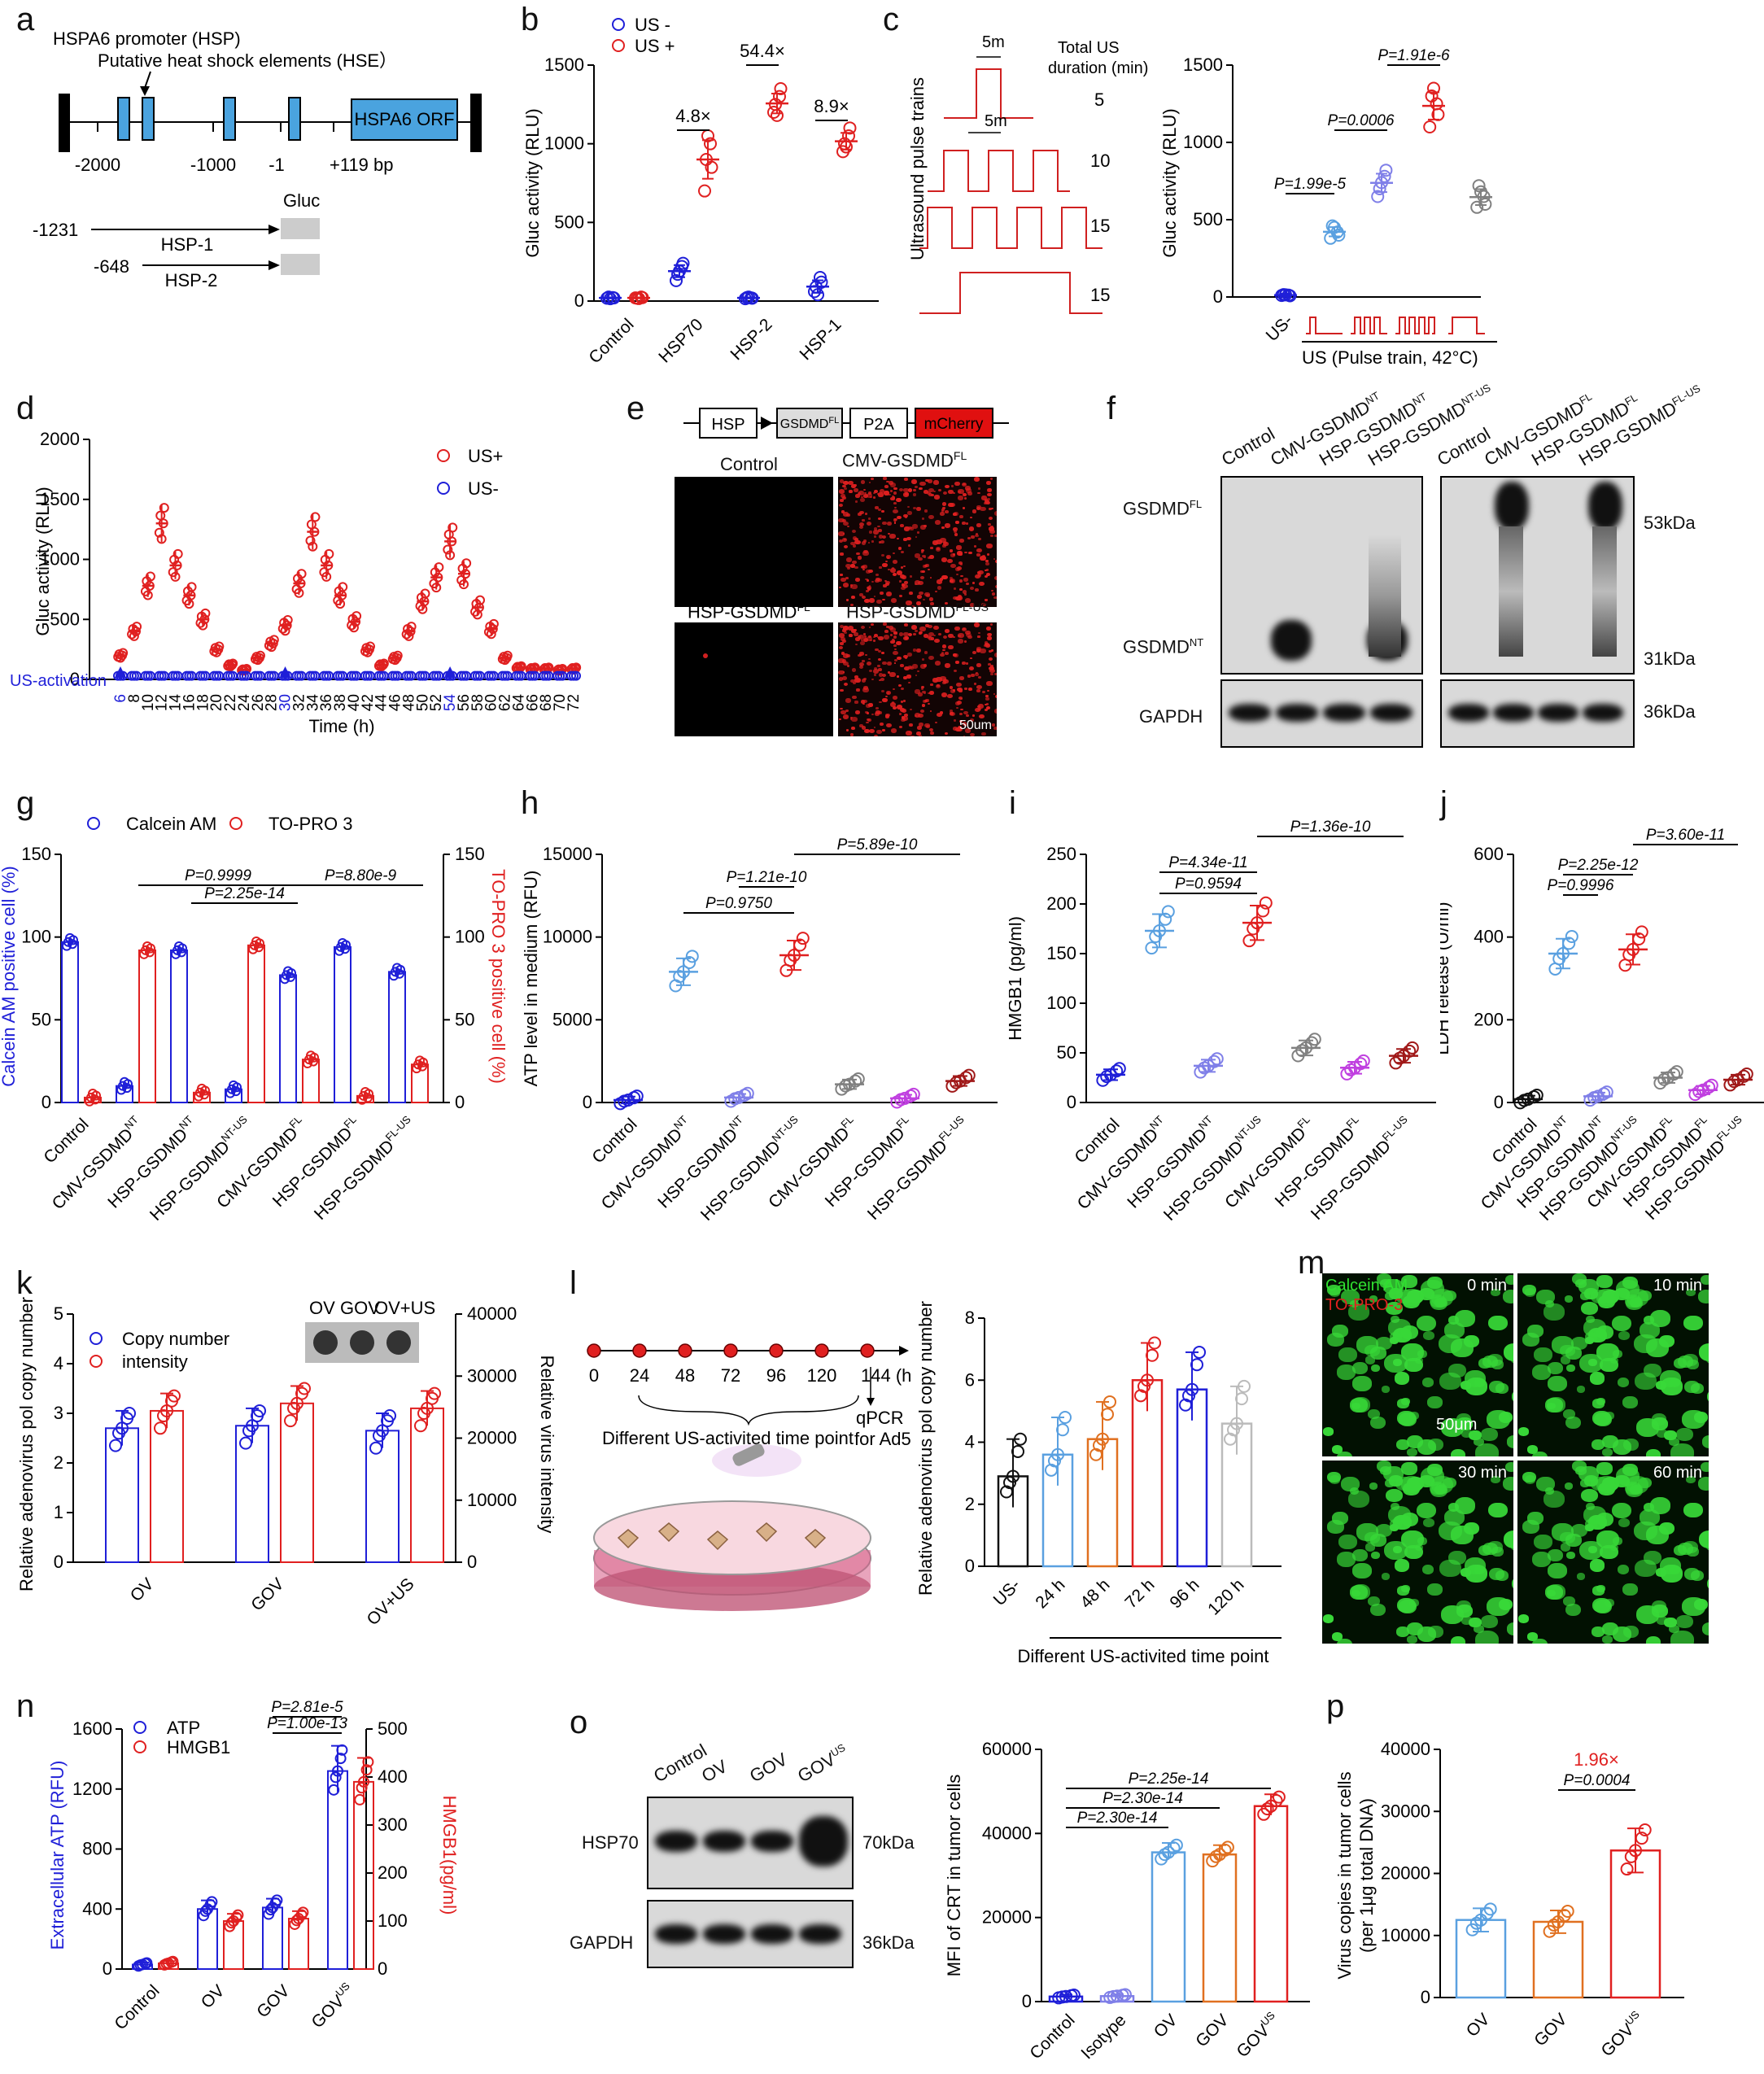 Image resolution: width=1764 pixels, height=2074 pixels. What do you see at coordinates (1169, 182) in the screenshot?
I see `y-axis-label: Gluc activity (RLU)` at bounding box center [1169, 182].